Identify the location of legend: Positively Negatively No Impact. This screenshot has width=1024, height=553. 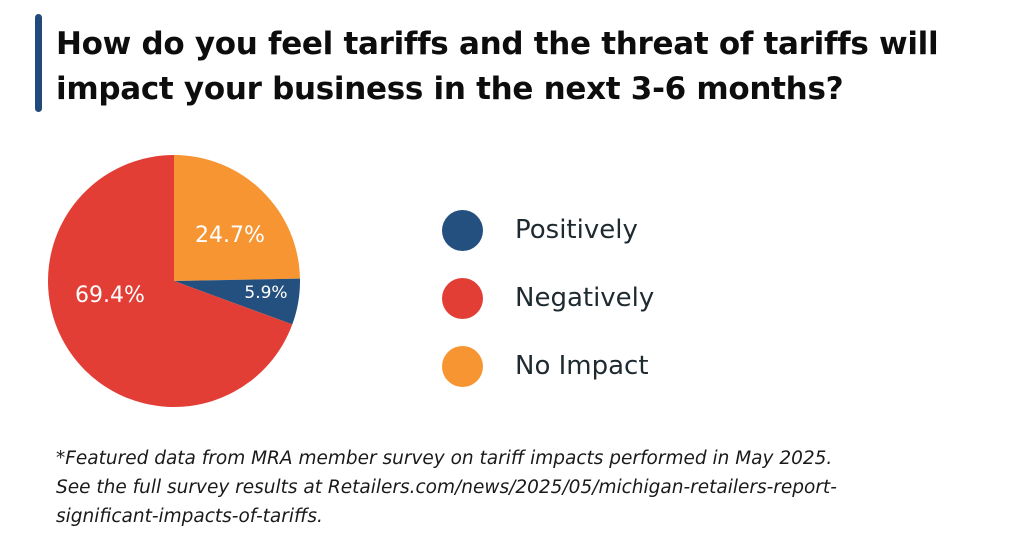
(548, 298).